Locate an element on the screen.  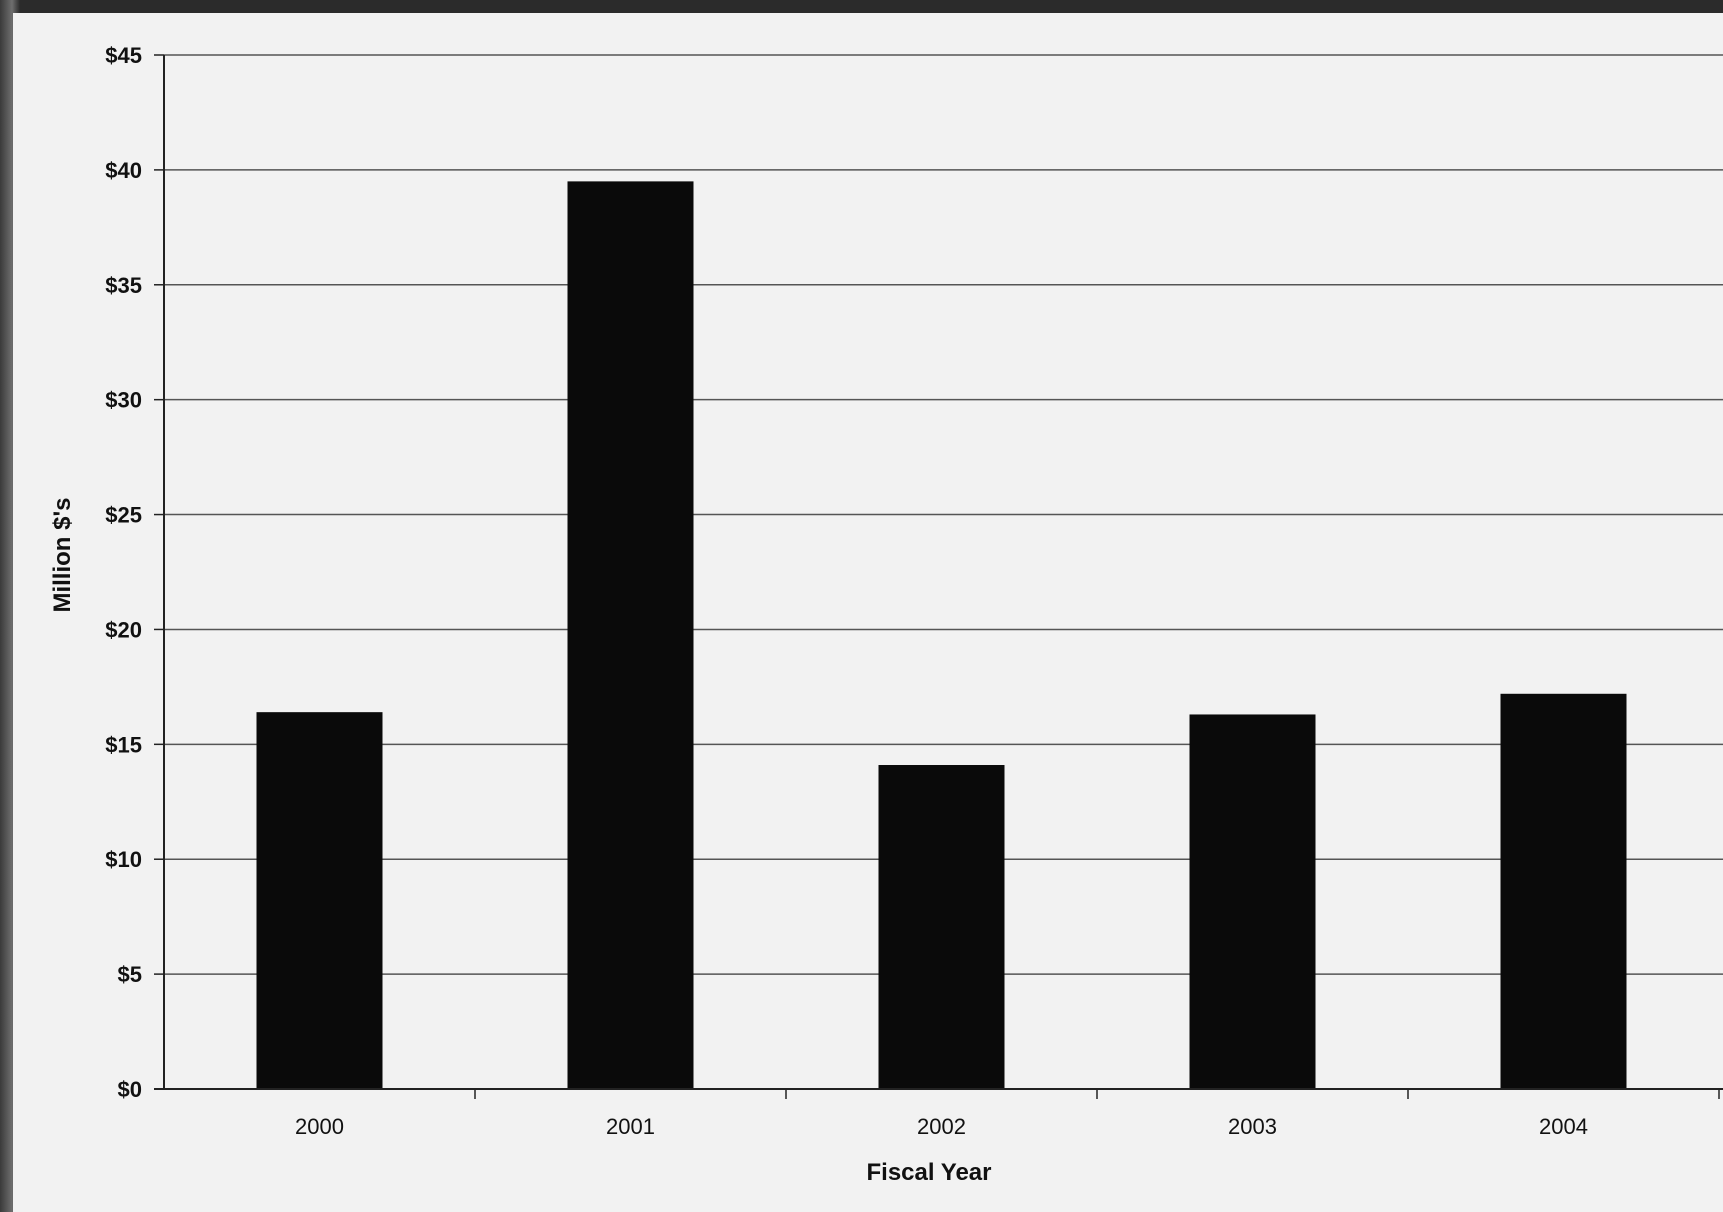
x-axis-title: Fiscal Year is located at coordinates (929, 1172).